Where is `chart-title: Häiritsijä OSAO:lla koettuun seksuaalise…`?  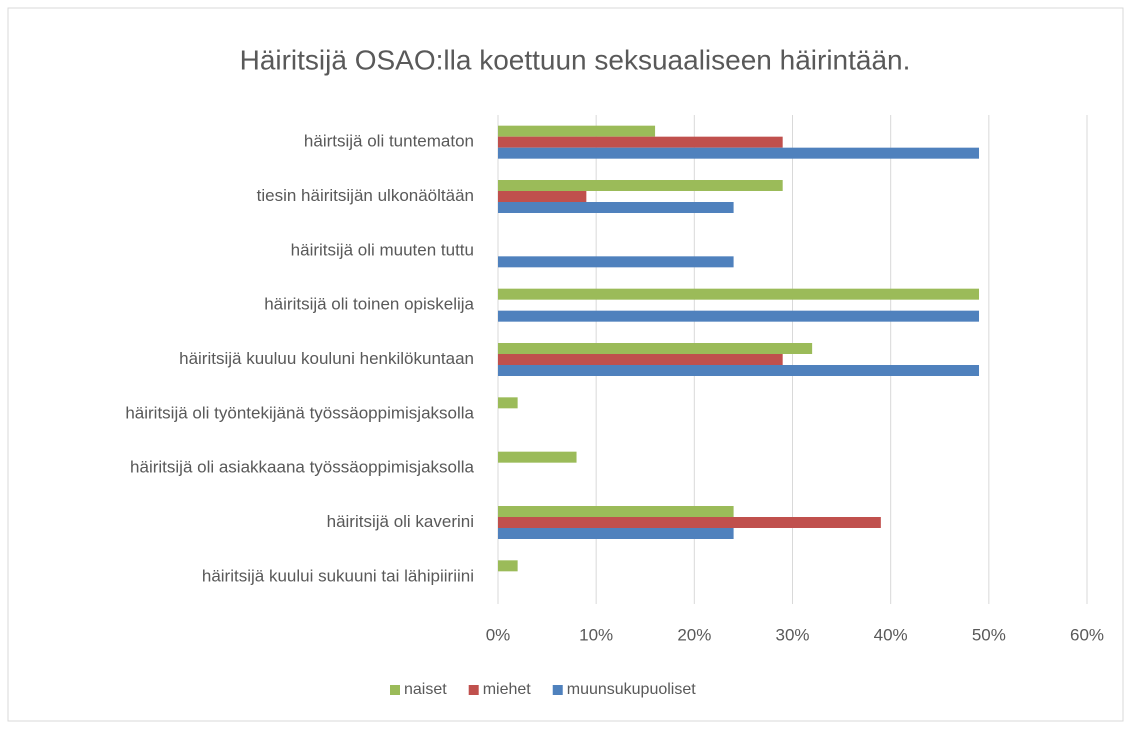
chart-title: Häiritsijä OSAO:lla koettuun seksuaalise… is located at coordinates (575, 59).